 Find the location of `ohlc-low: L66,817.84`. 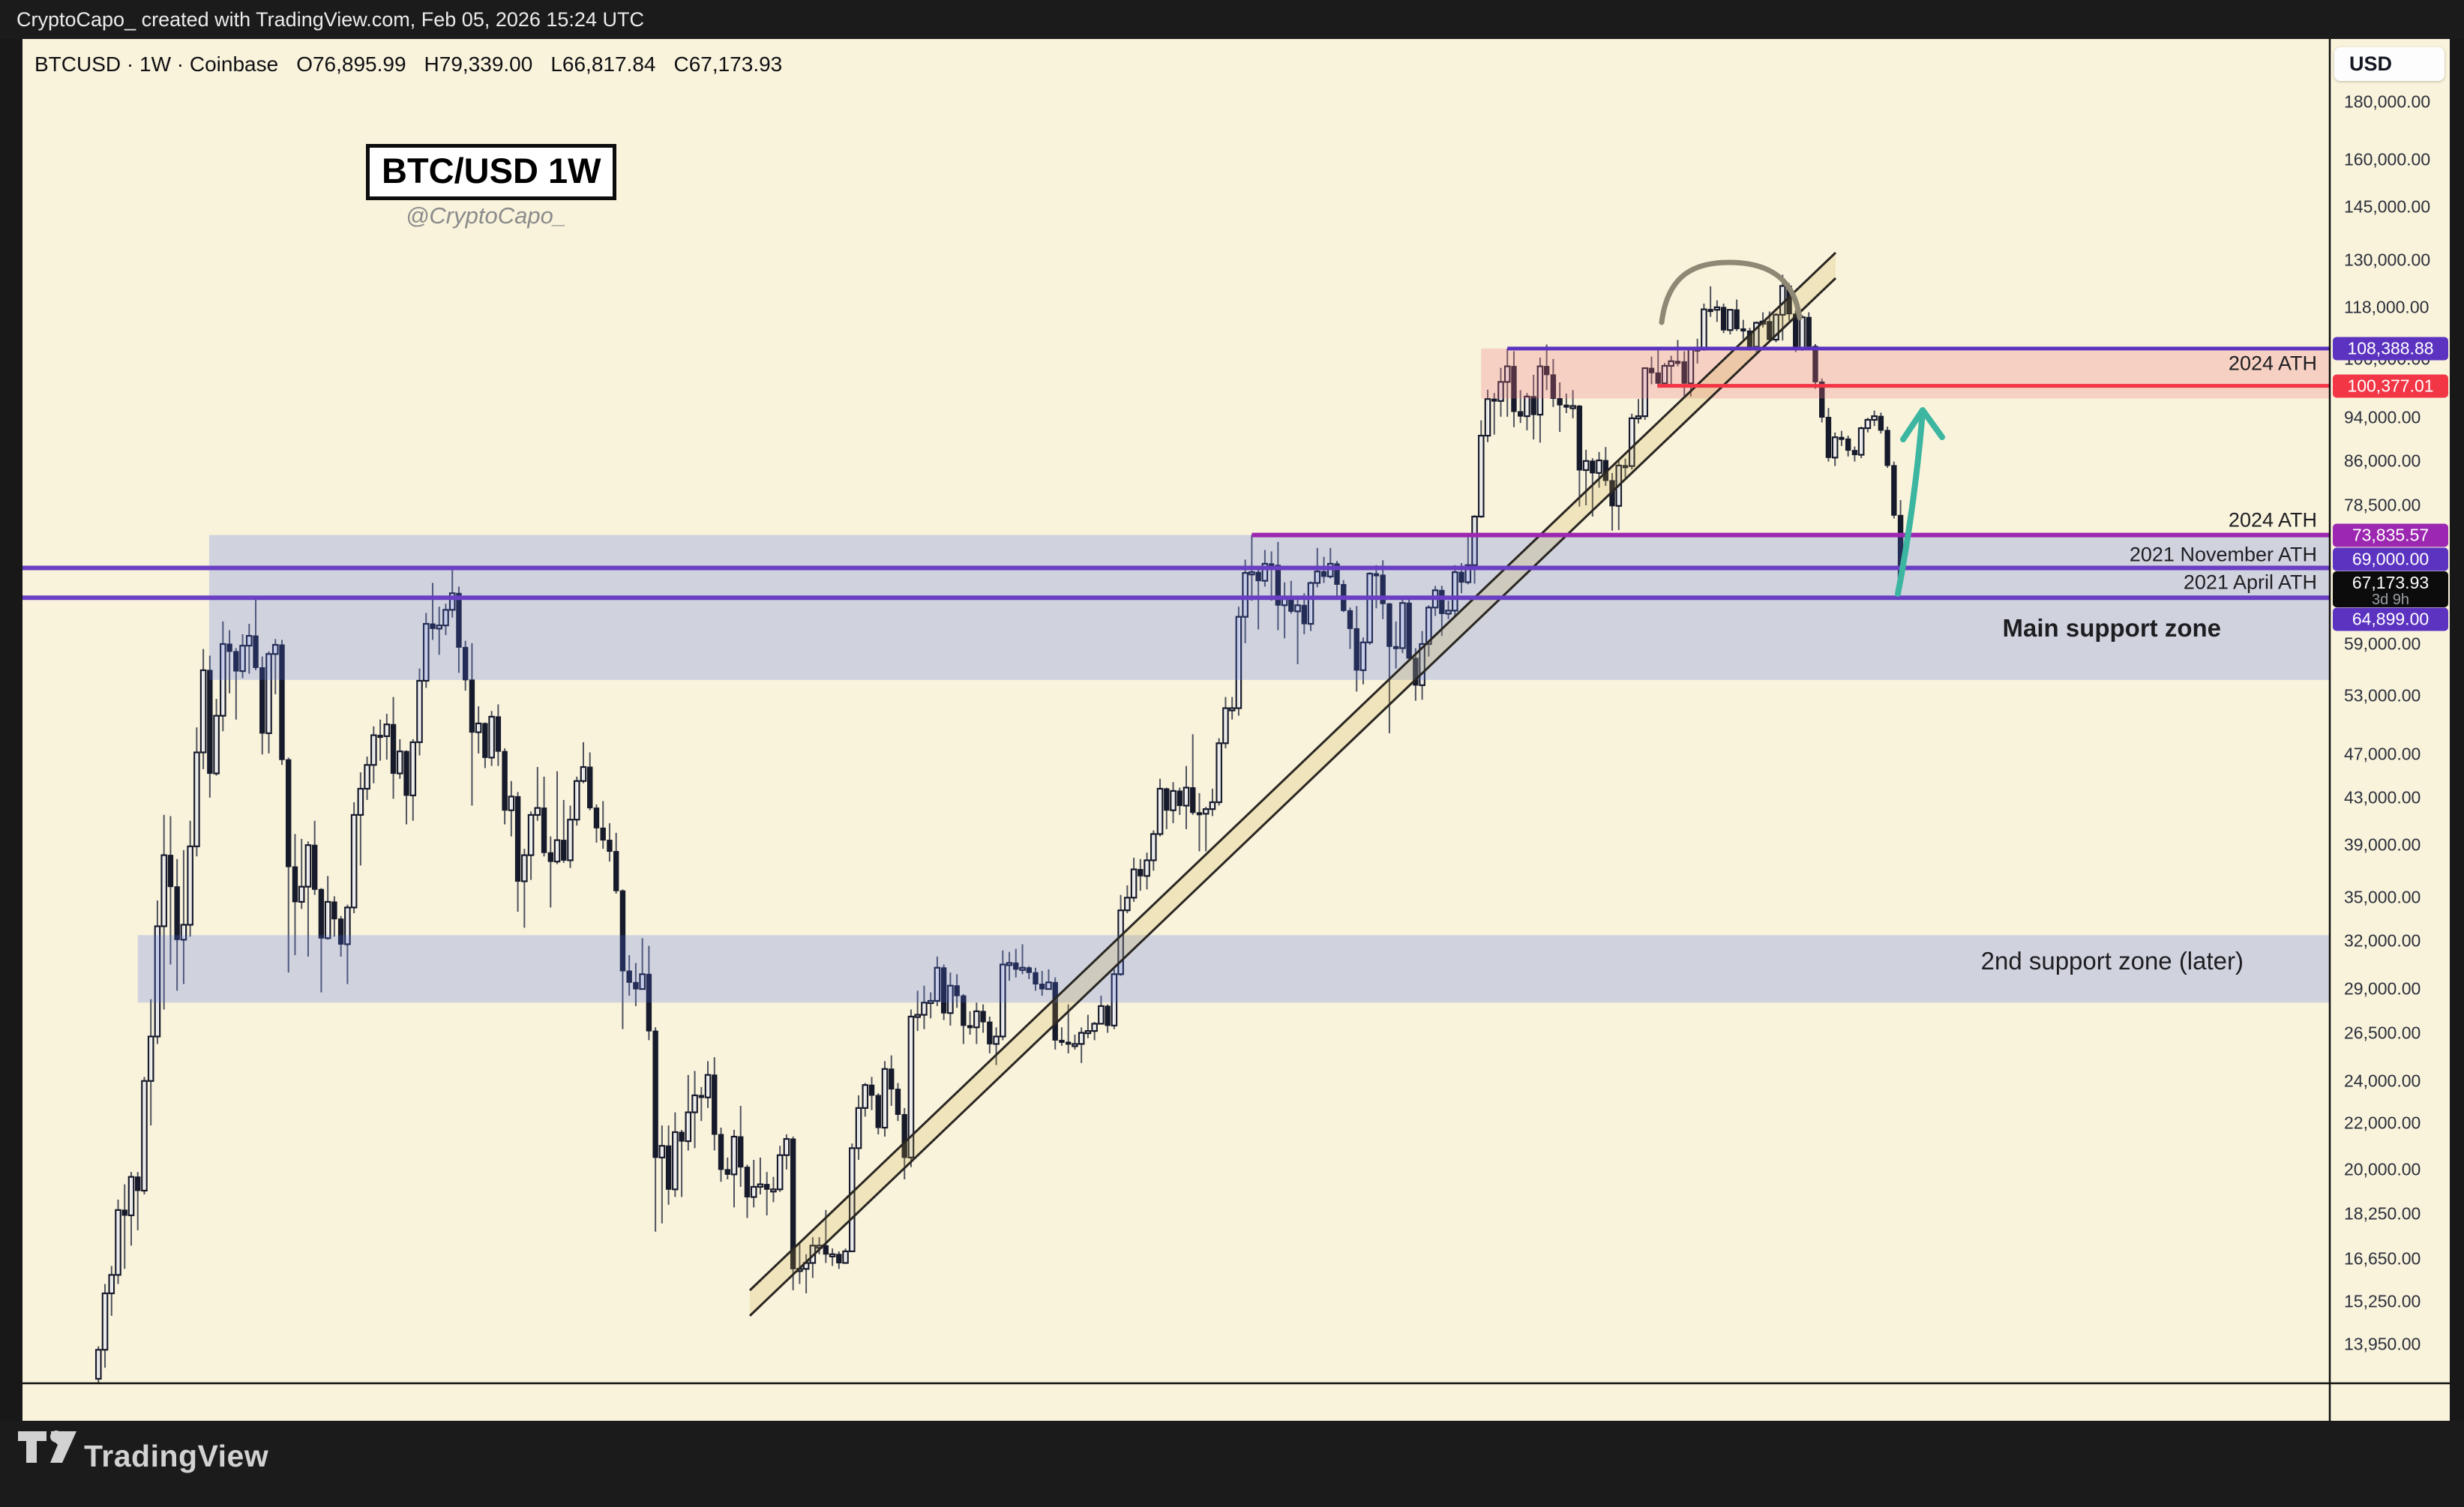

ohlc-low: L66,817.84 is located at coordinates (603, 64).